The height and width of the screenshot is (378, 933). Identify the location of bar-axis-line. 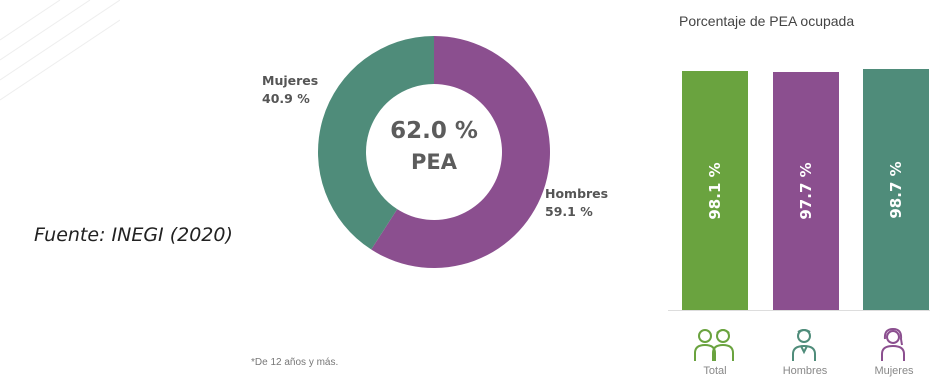
(799, 310).